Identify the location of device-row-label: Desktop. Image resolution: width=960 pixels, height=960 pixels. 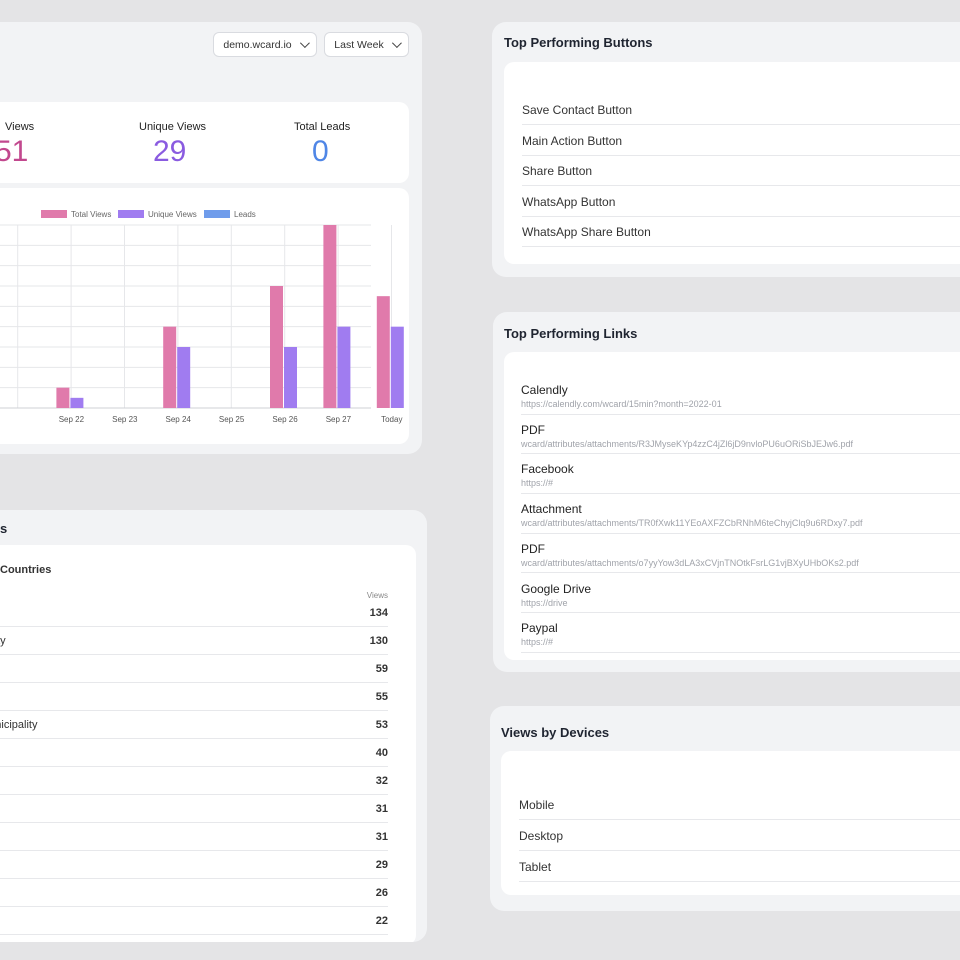
(541, 836).